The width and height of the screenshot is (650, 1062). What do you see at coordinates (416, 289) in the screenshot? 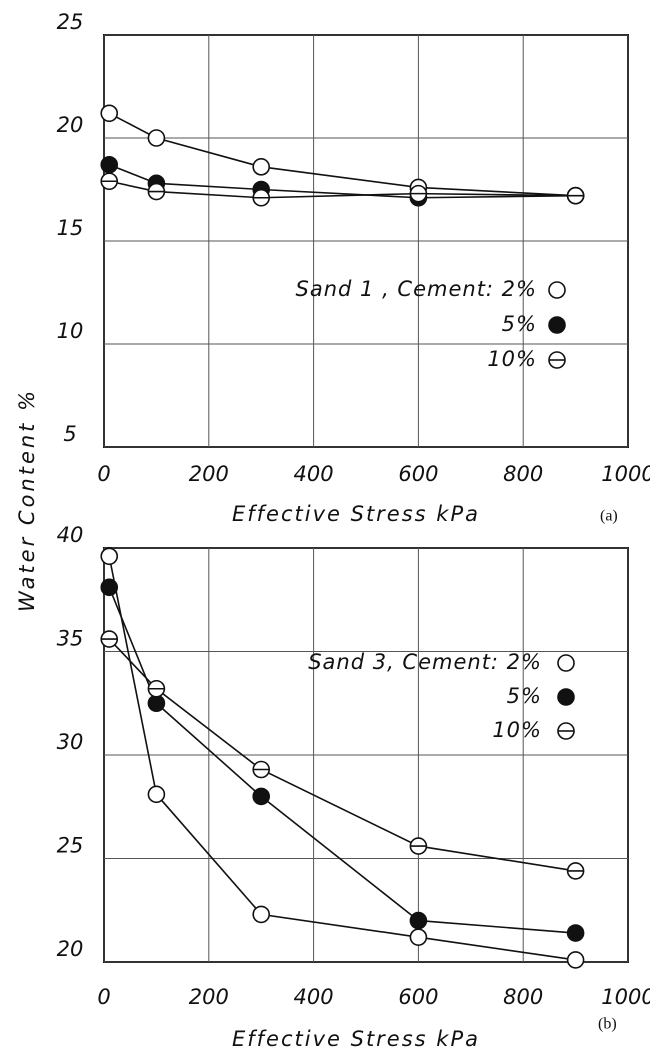
I see `legend-label: Sand 1 , Cement: 2%` at bounding box center [416, 289].